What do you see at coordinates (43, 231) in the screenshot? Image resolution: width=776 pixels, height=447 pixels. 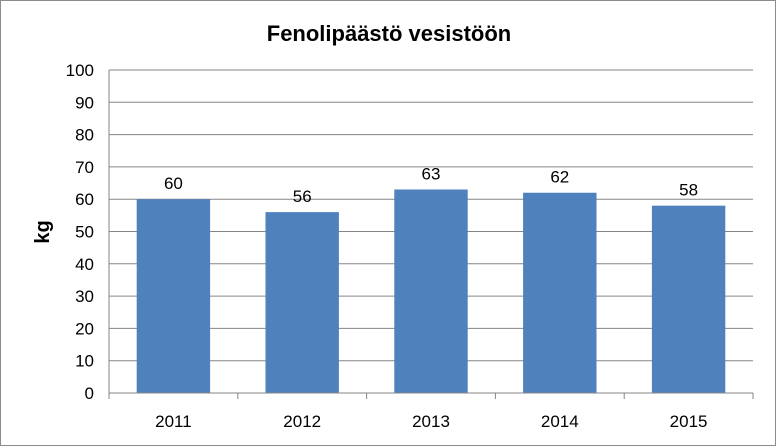 I see `y-axis-label: kg` at bounding box center [43, 231].